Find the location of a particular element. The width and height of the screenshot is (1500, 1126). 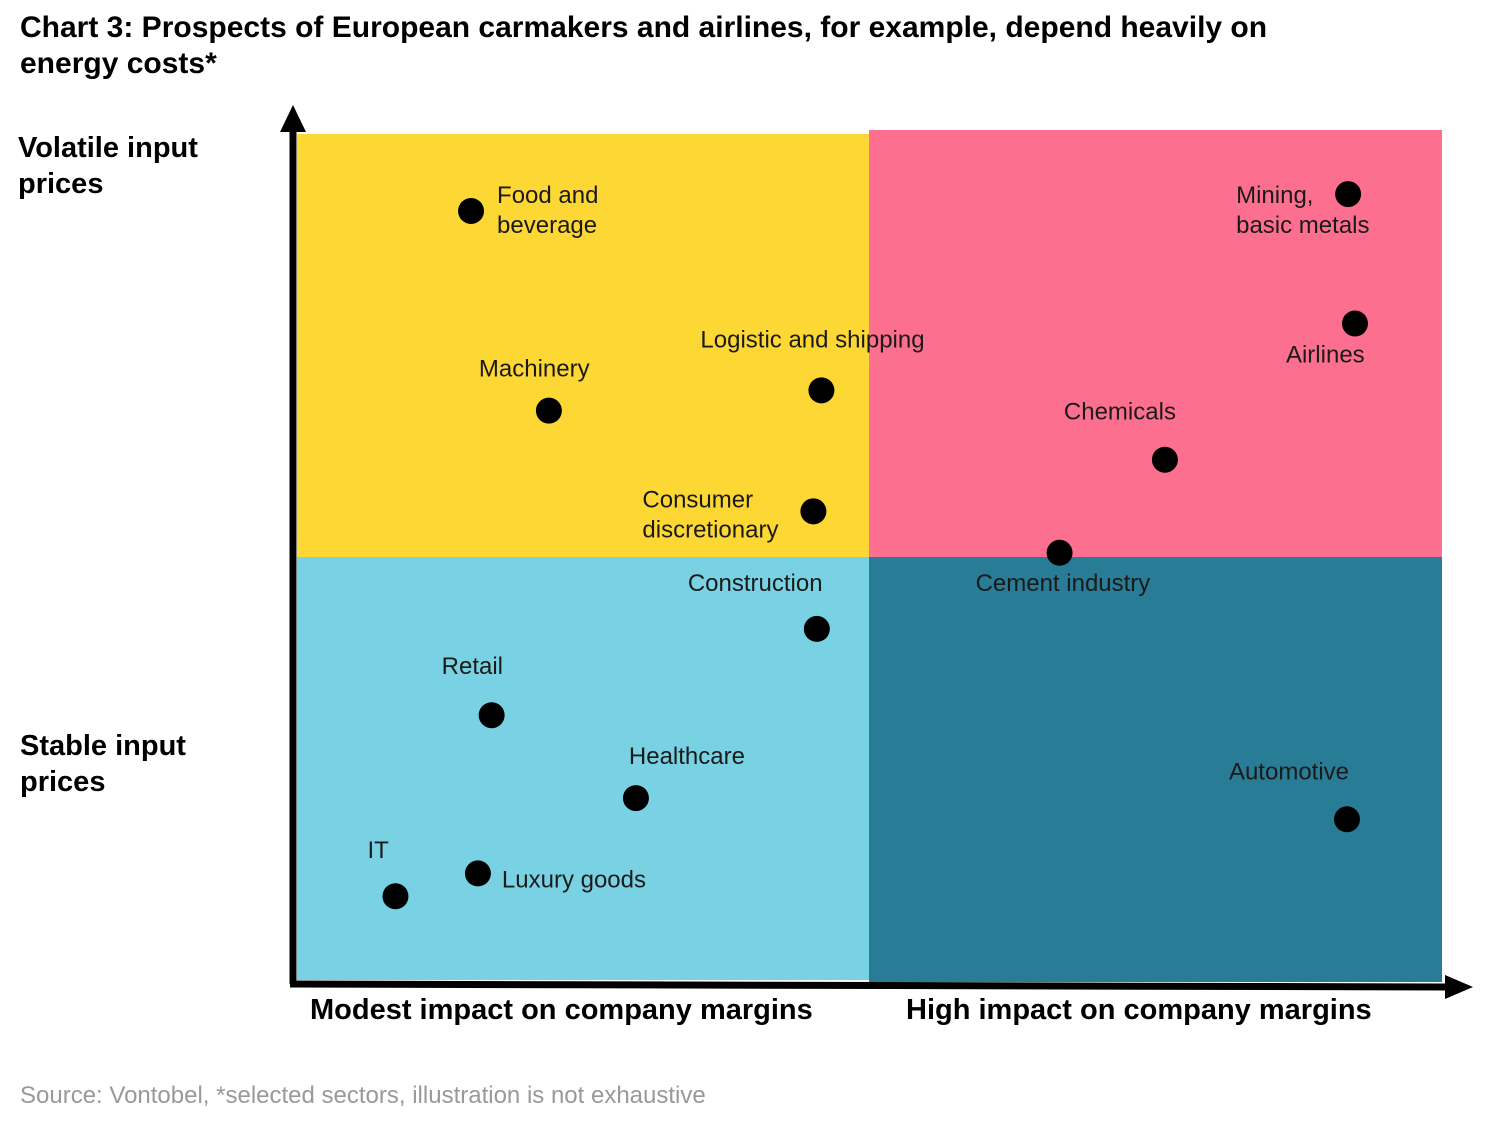

point-it is located at coordinates (395, 896).